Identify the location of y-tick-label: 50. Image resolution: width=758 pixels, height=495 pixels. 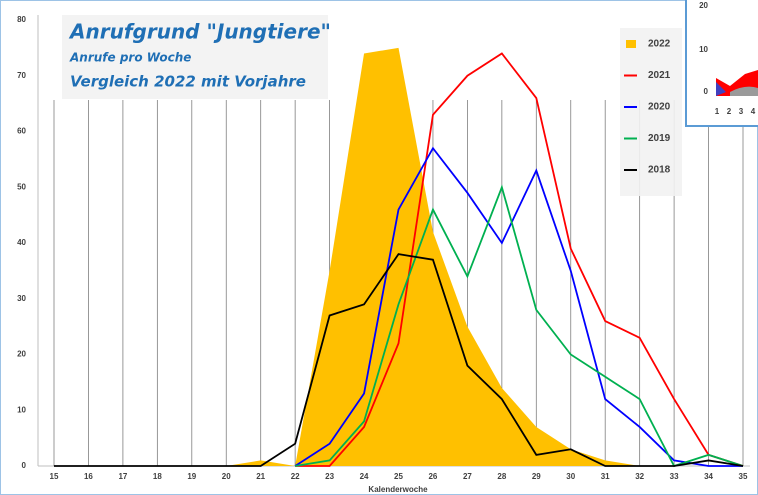
(21, 186).